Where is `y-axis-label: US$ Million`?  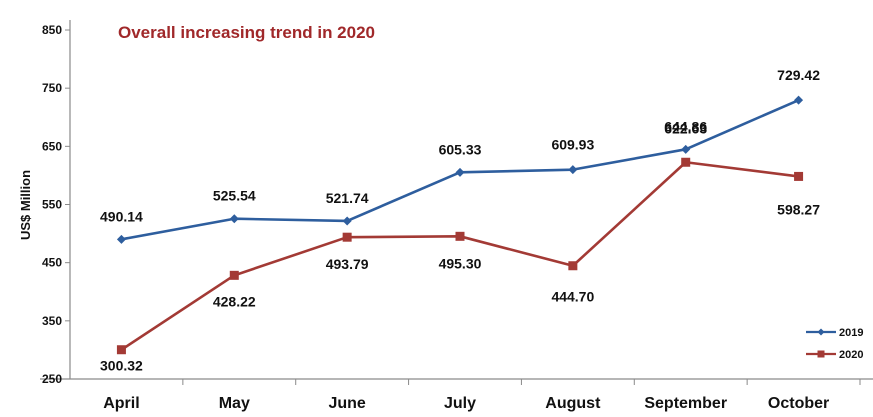 y-axis-label: US$ Million is located at coordinates (25, 205).